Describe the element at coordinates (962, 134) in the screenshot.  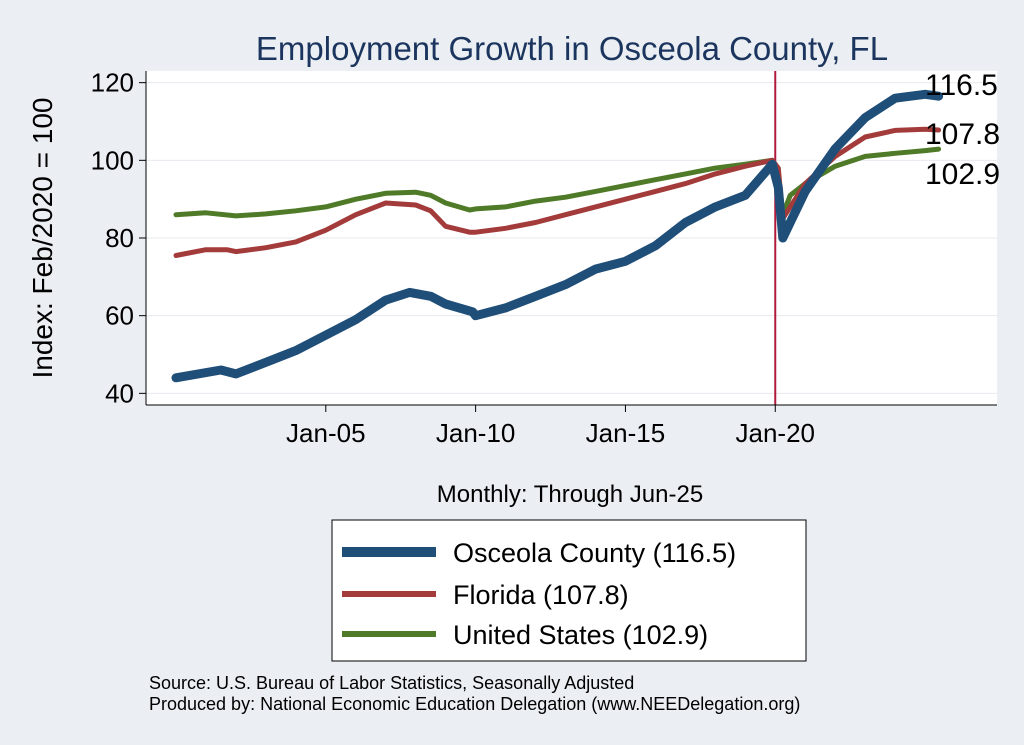
I see `end-label-florida: 107.8` at that location.